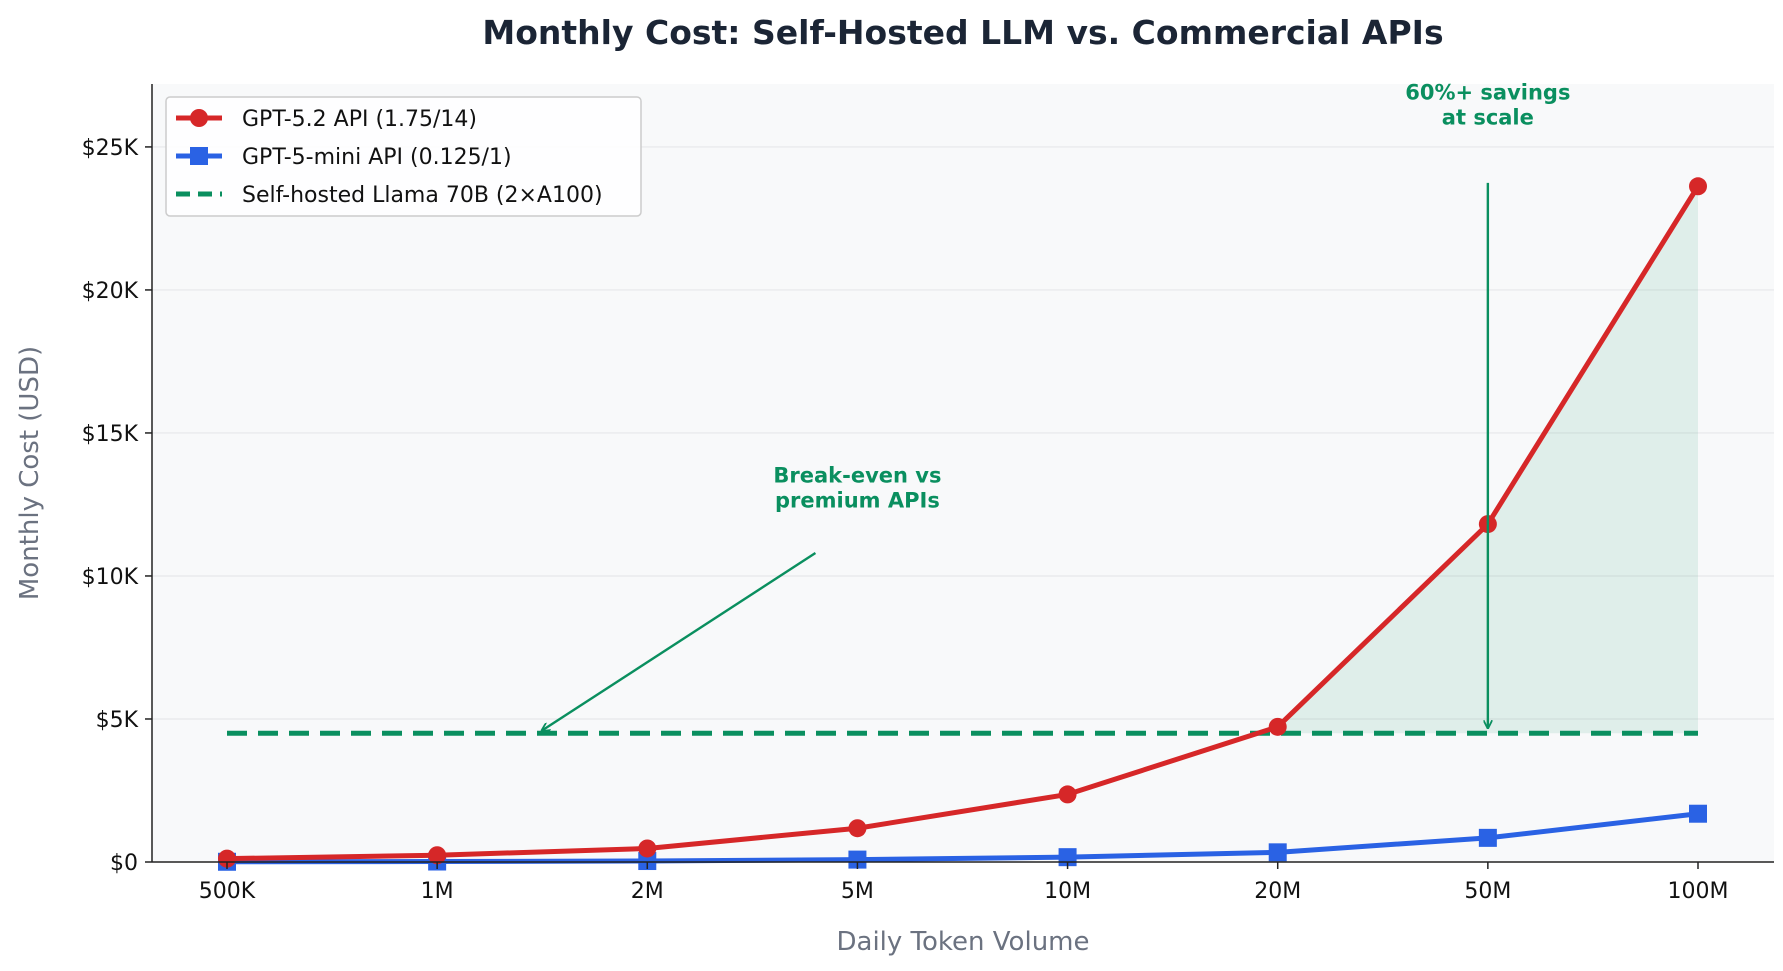 The height and width of the screenshot is (971, 1783). Describe the element at coordinates (1487, 92) in the screenshot. I see `annotation-line: 60%+ savings` at that location.